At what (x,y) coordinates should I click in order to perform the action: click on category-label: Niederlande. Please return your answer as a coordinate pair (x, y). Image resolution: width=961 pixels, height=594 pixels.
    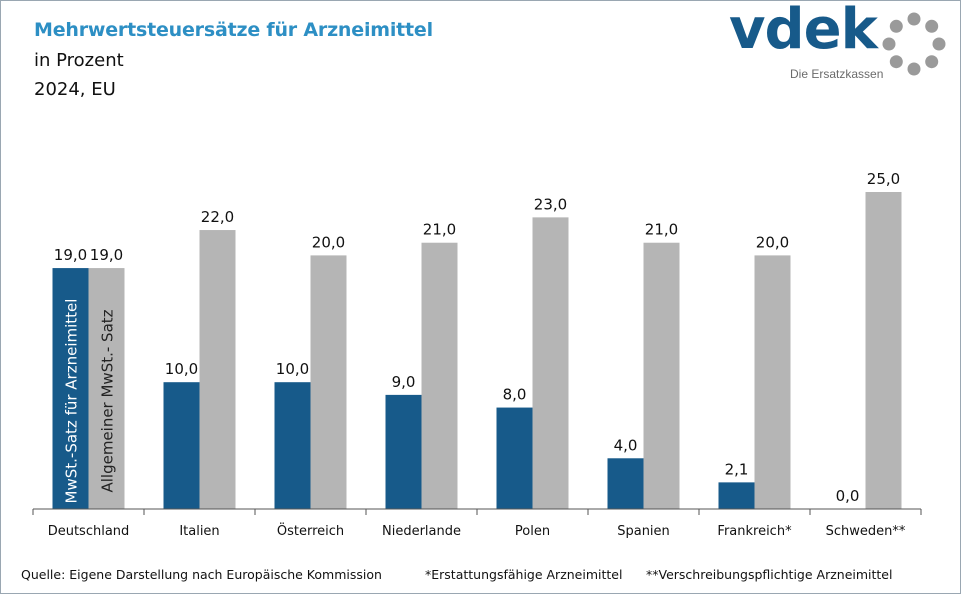
    Looking at the image, I should click on (421, 531).